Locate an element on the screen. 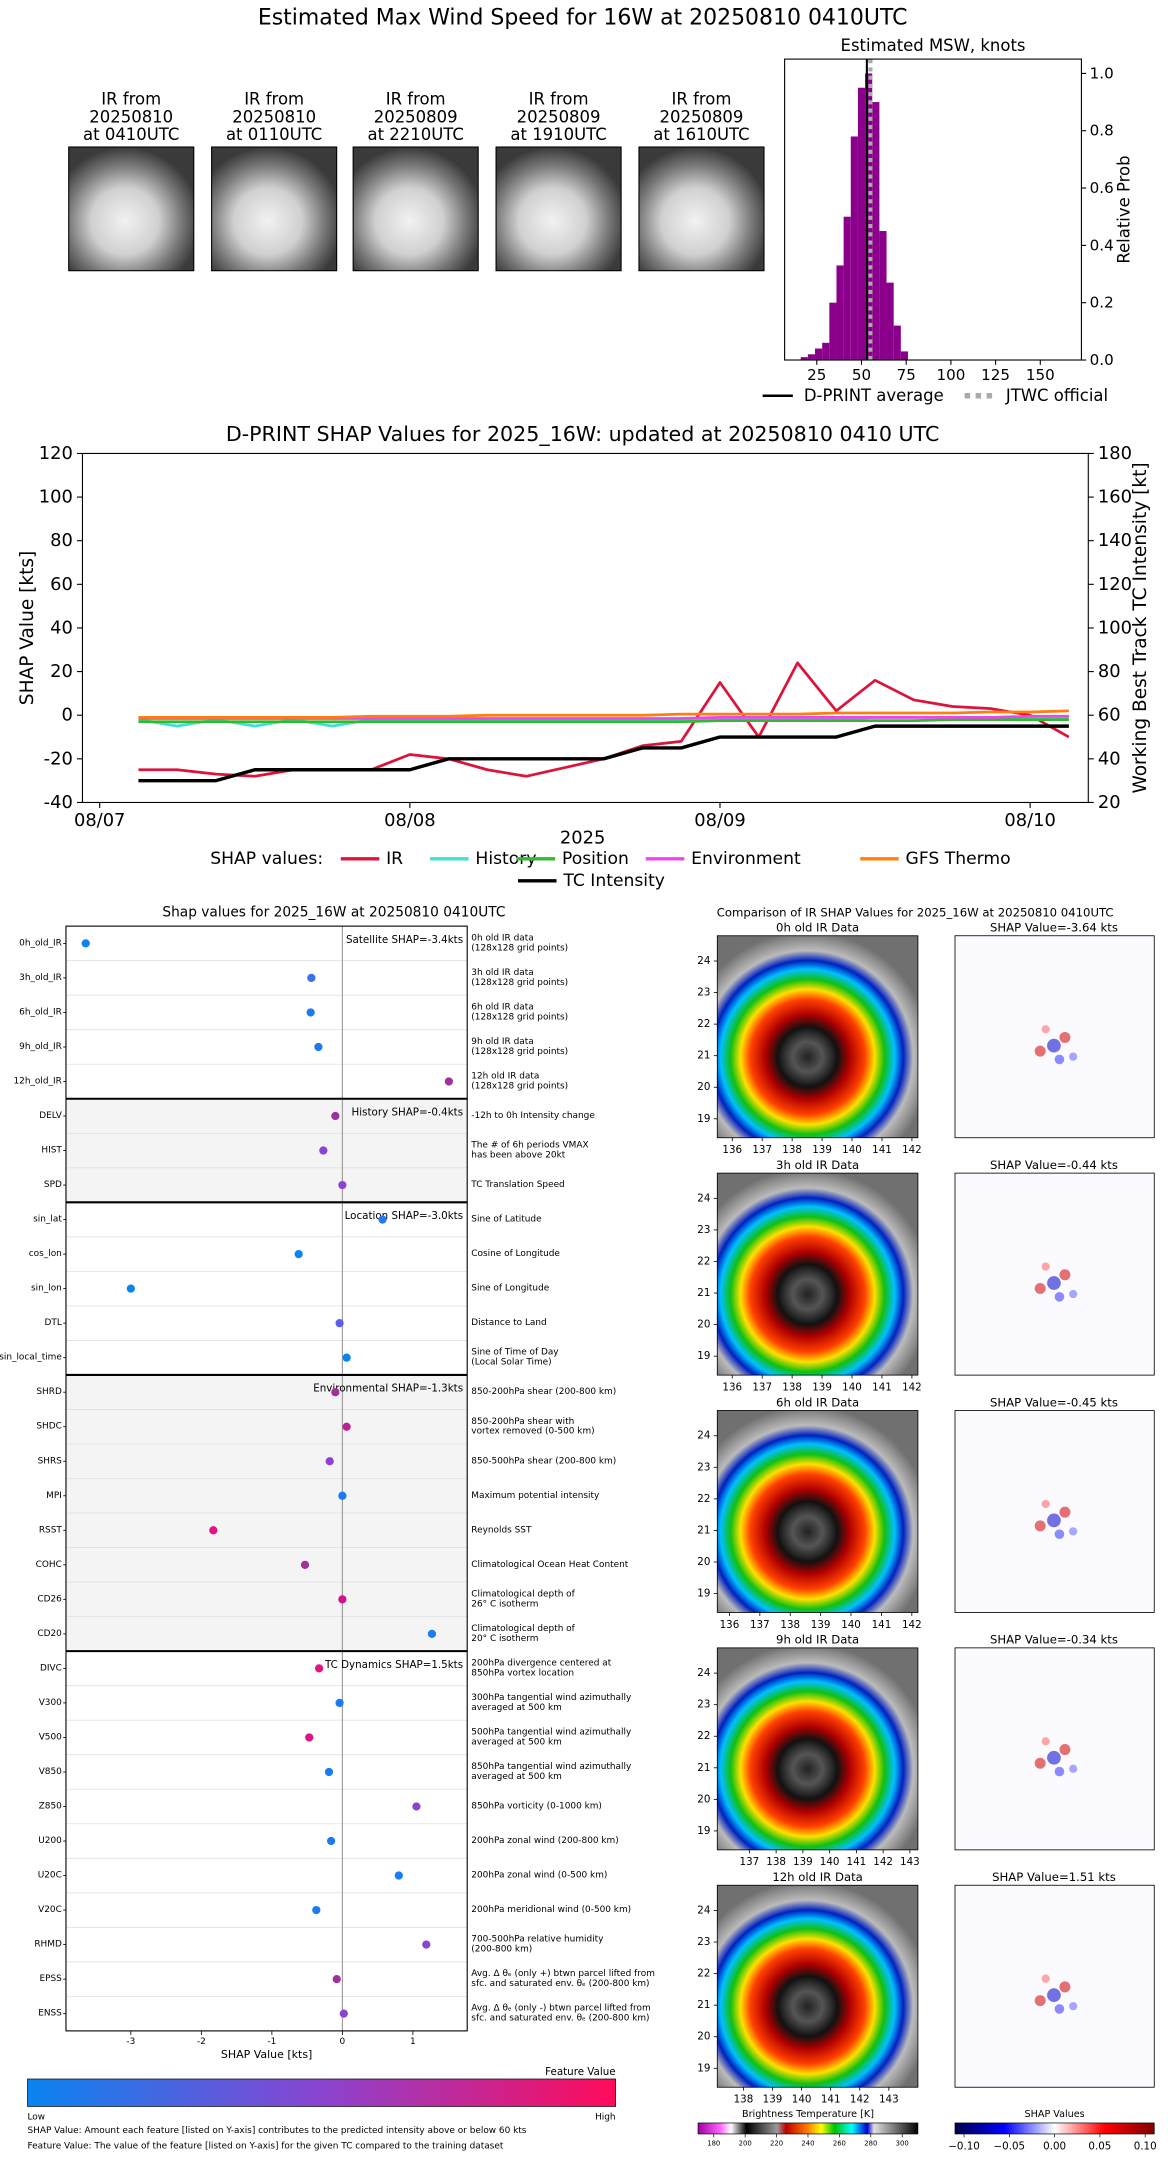 This screenshot has width=1168, height=2158. thumbnail-label: 20250809 is located at coordinates (559, 116).